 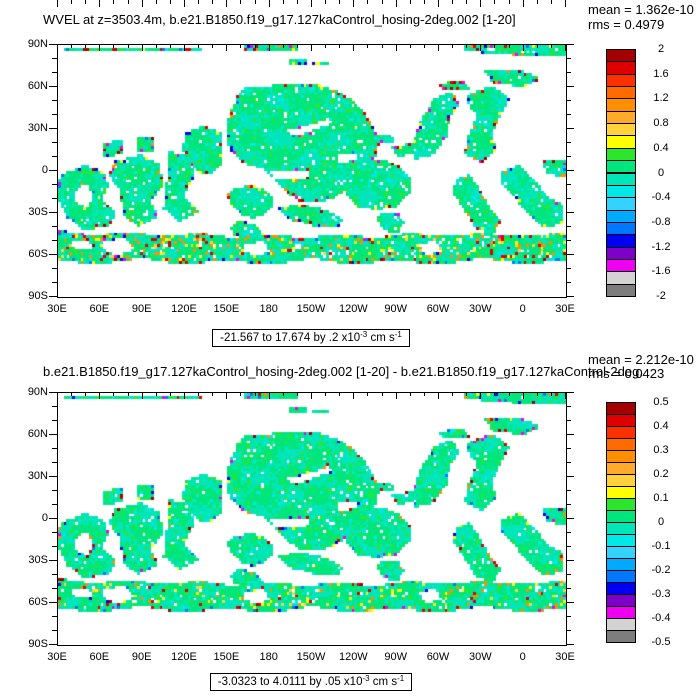 I want to click on panel-top-rms: rms = 0.4979, so click(x=626, y=24).